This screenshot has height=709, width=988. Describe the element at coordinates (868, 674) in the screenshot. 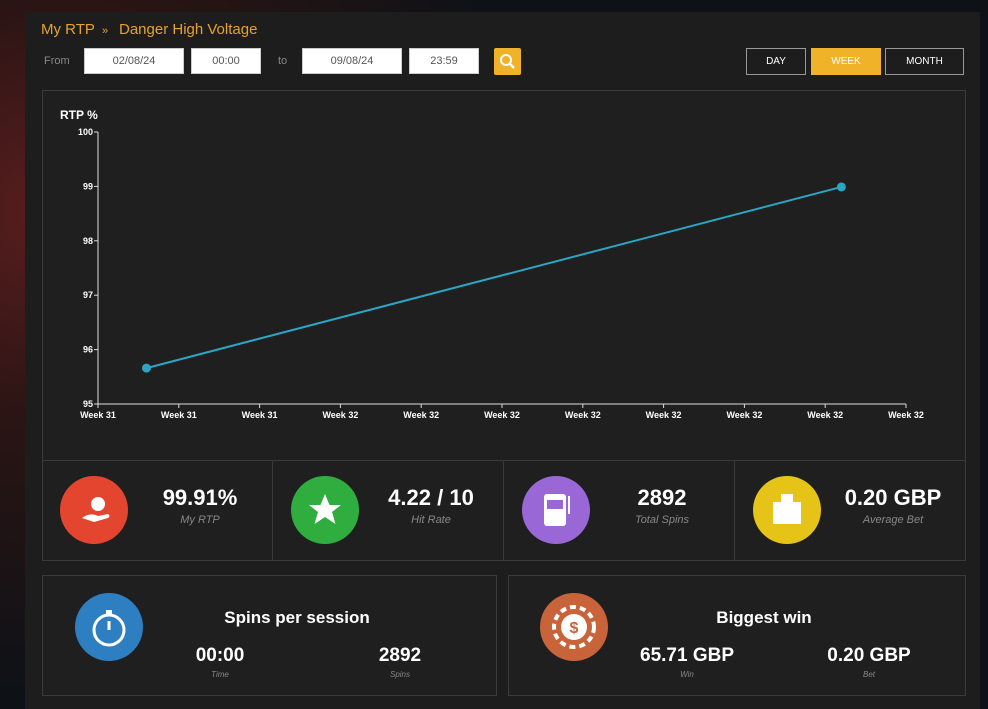

I see `win-label: Bet` at that location.